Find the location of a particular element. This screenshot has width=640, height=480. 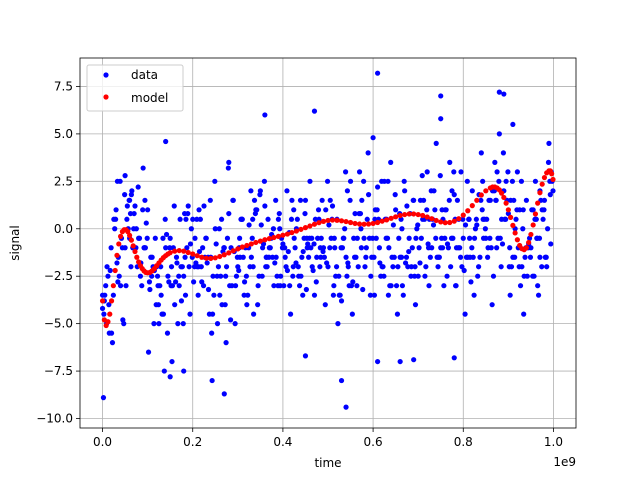

y-tick-label: 2.5 is located at coordinates (63, 181).